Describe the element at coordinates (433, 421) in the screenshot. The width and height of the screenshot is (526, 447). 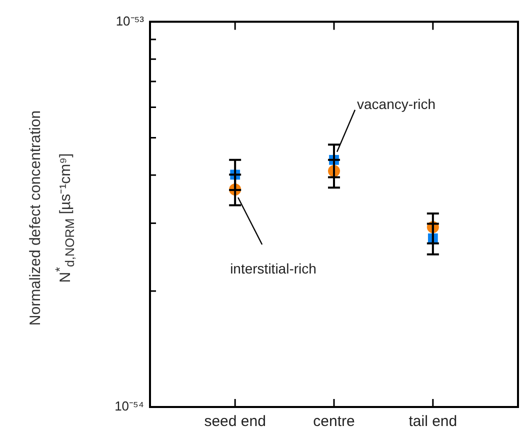
I see `x-tick-label: tail end` at that location.